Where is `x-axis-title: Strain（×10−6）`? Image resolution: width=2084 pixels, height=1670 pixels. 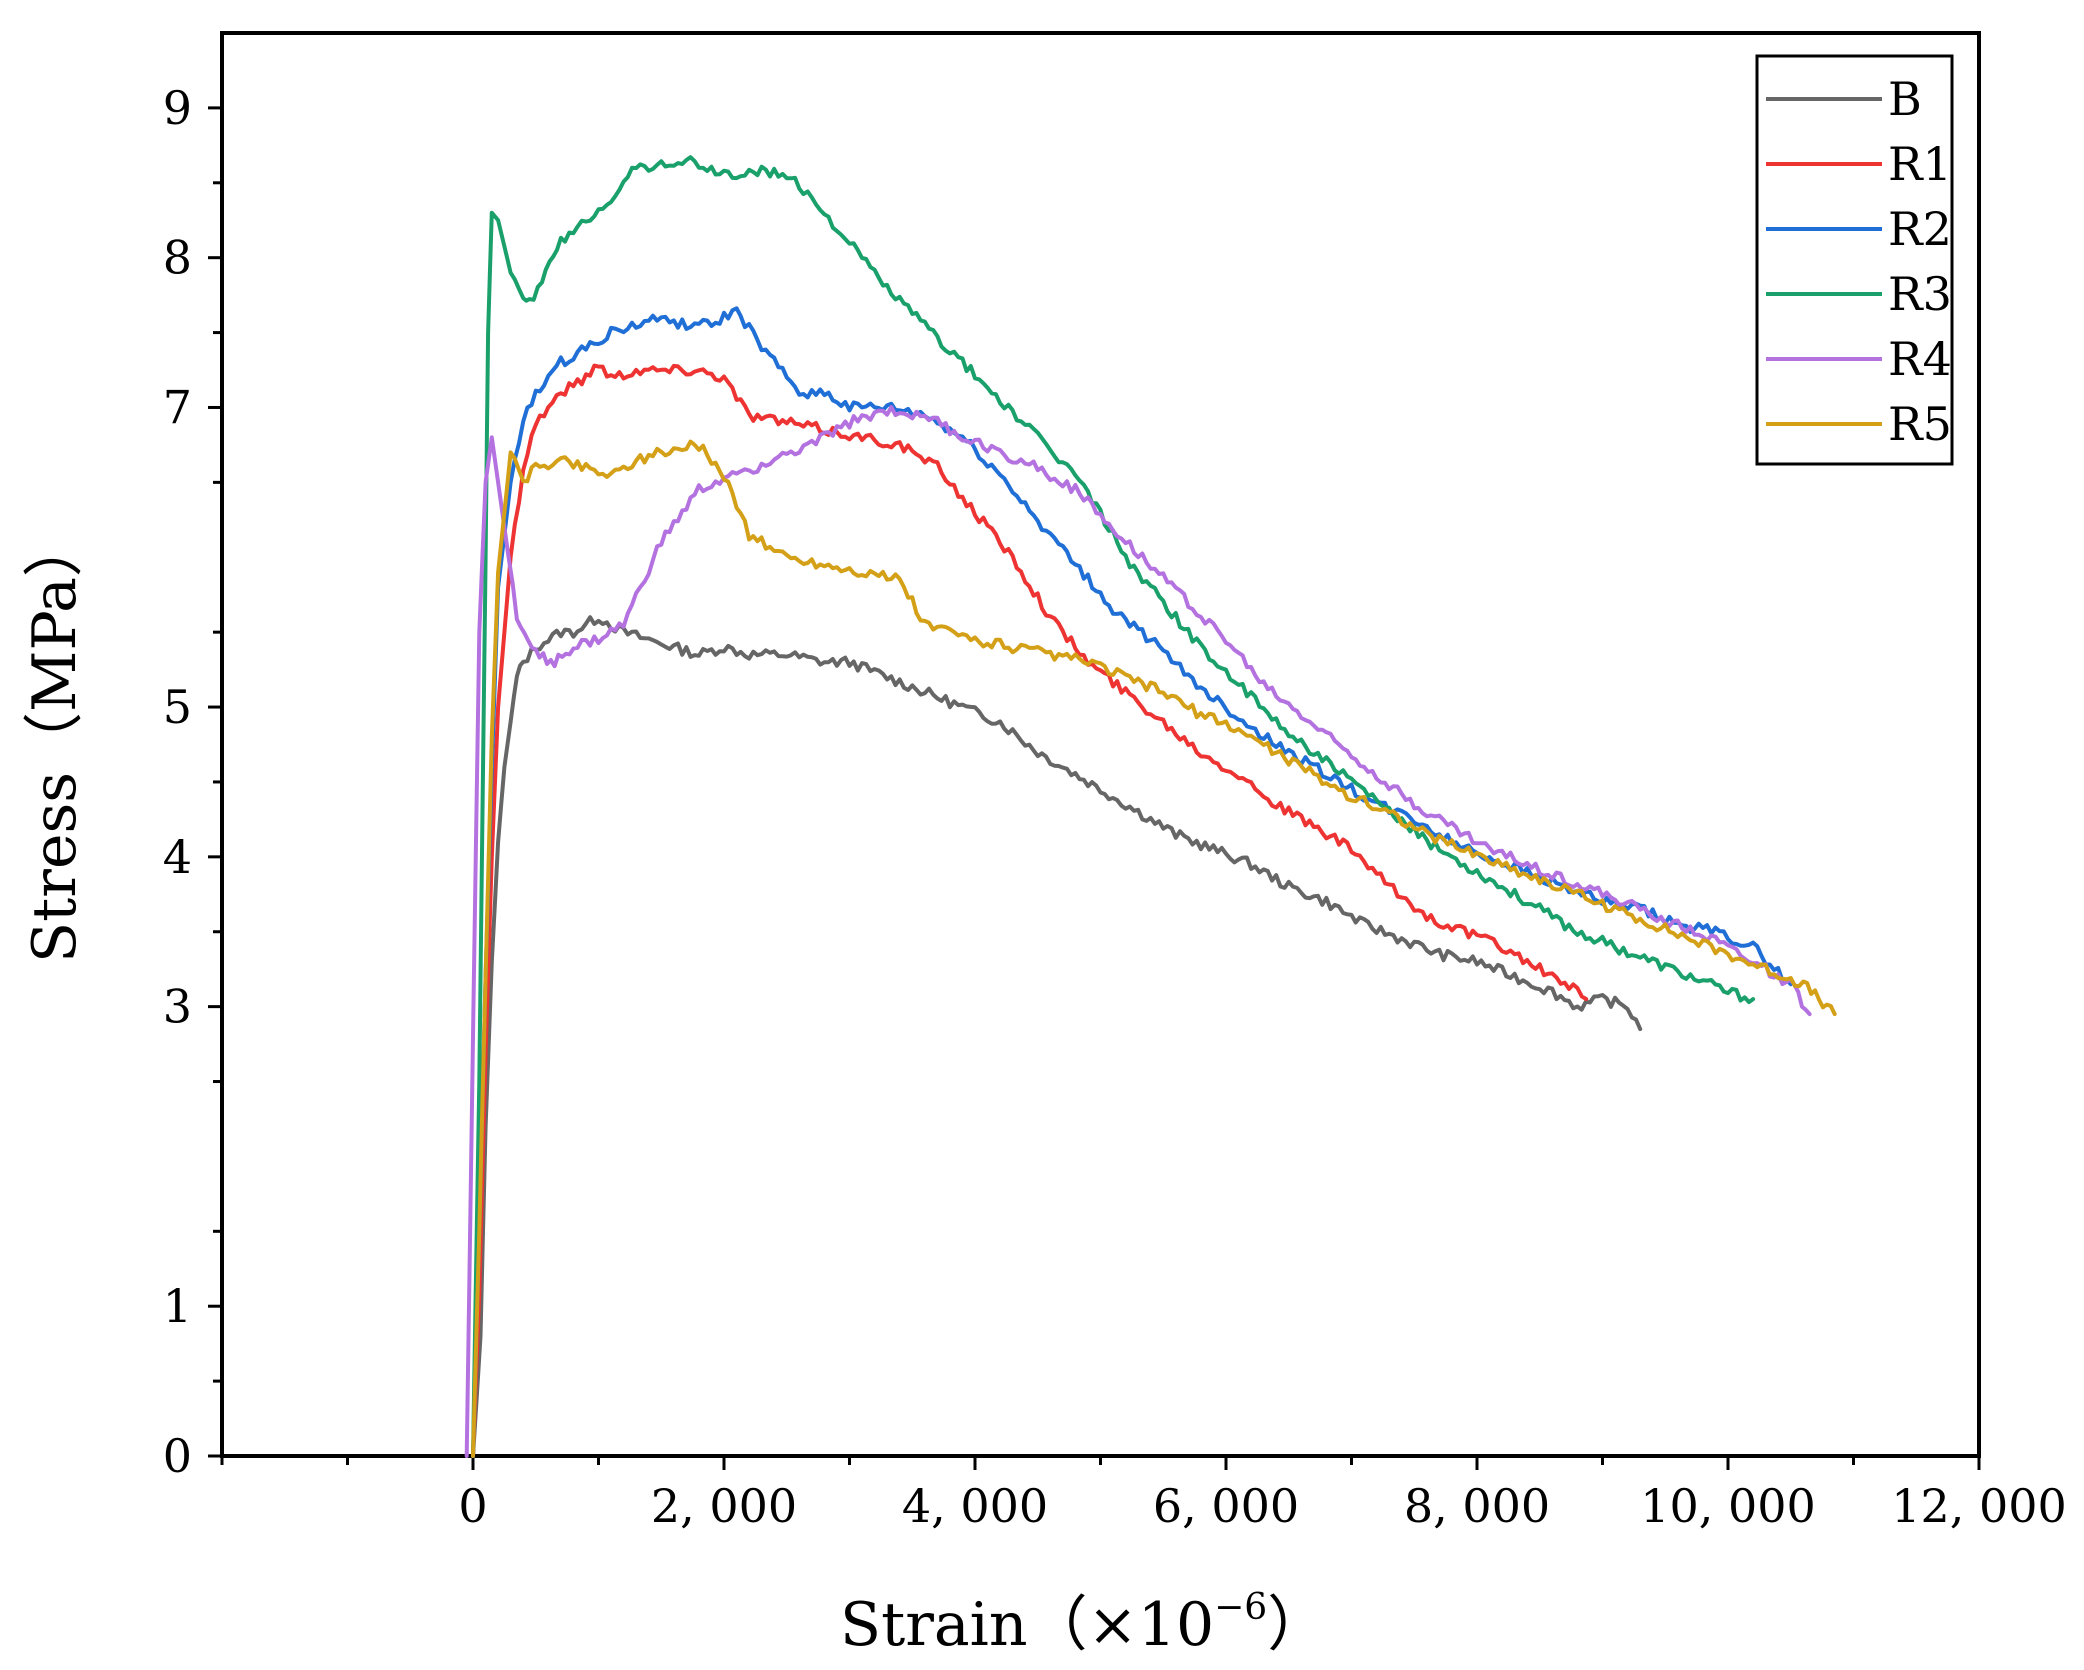 x-axis-title: Strain（×10−6） is located at coordinates (1083, 1623).